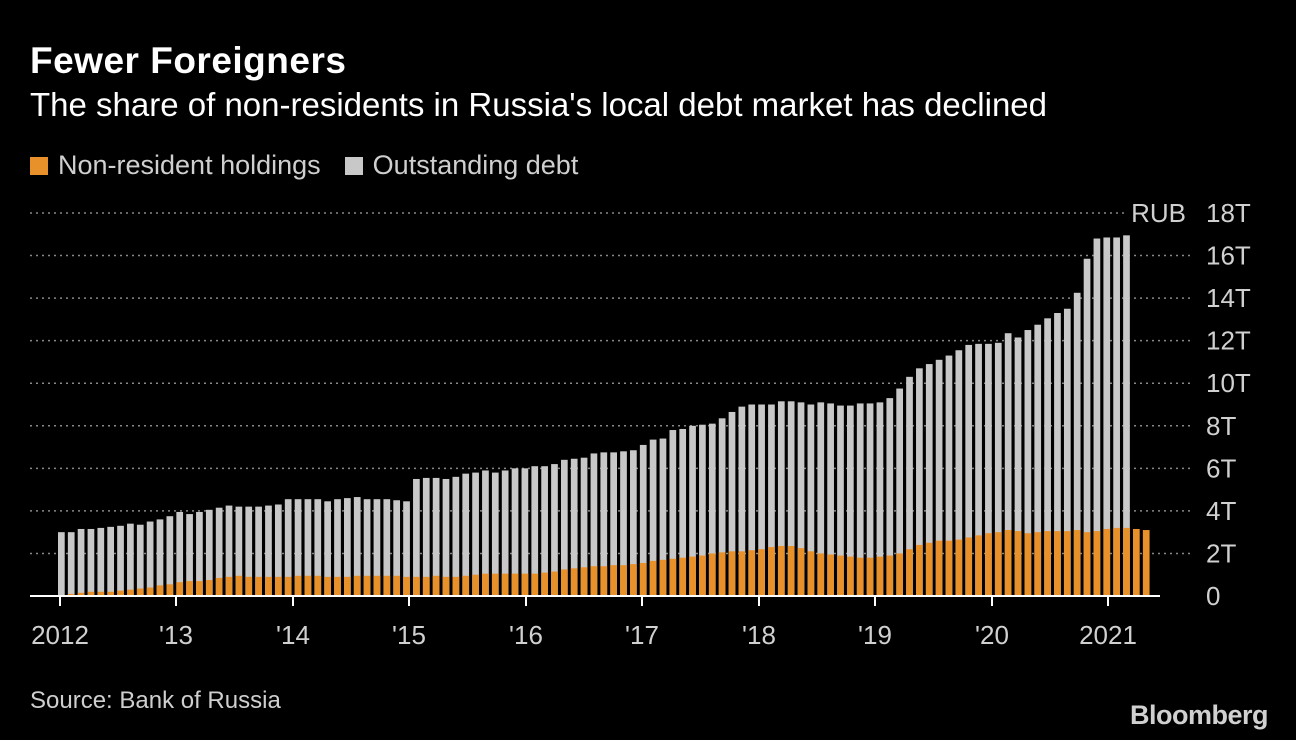 The height and width of the screenshot is (740, 1296). I want to click on legend-label-non-resident: Non-resident holdings, so click(189, 165).